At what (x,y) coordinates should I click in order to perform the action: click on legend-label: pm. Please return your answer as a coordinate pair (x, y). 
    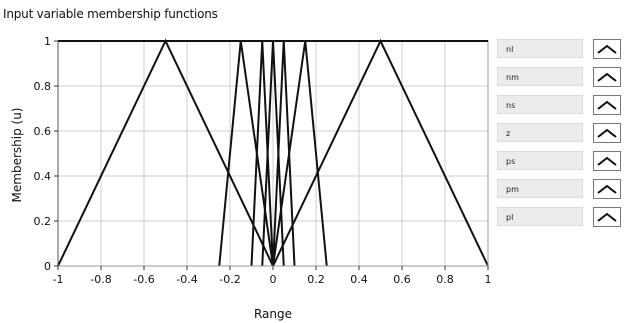
    Looking at the image, I should click on (540, 188).